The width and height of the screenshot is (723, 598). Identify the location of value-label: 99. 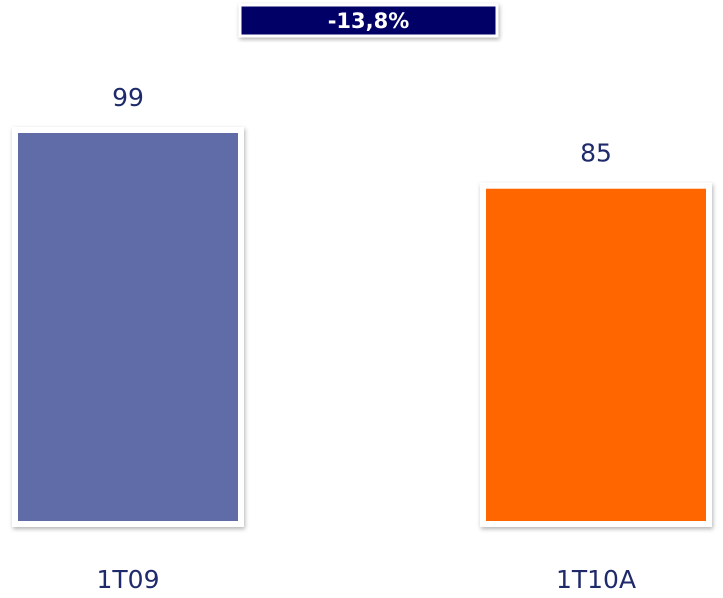
(128, 97).